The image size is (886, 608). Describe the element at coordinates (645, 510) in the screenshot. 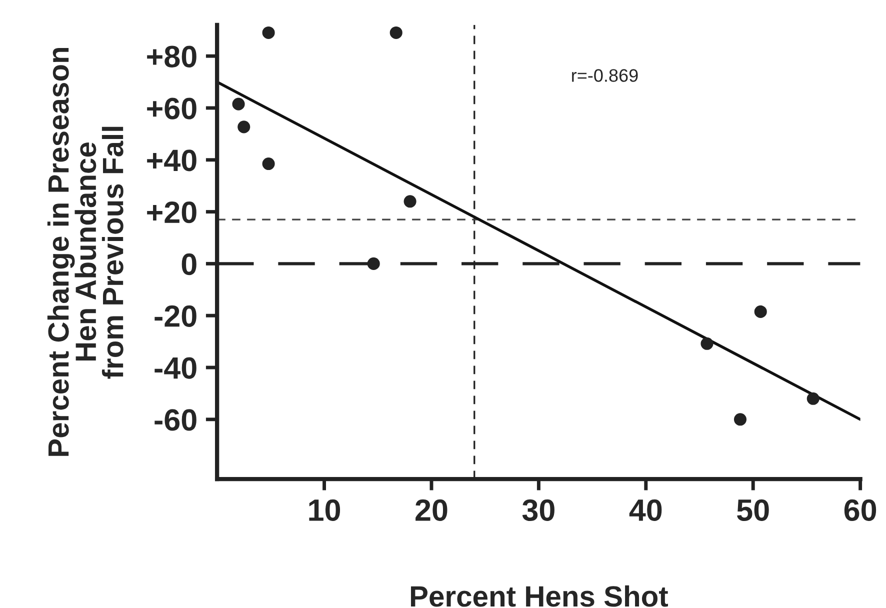

I see `x-tick-label: 40` at that location.